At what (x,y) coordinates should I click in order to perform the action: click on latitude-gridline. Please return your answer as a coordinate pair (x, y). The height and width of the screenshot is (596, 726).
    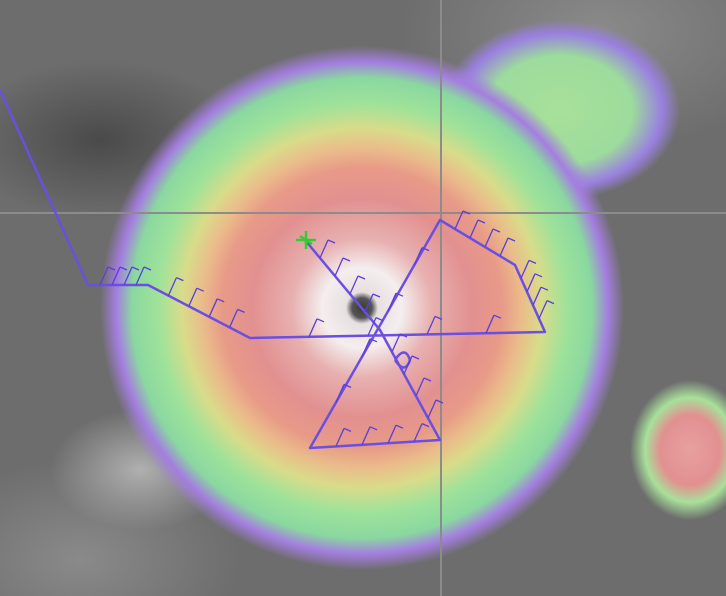
    Looking at the image, I should click on (363, 213).